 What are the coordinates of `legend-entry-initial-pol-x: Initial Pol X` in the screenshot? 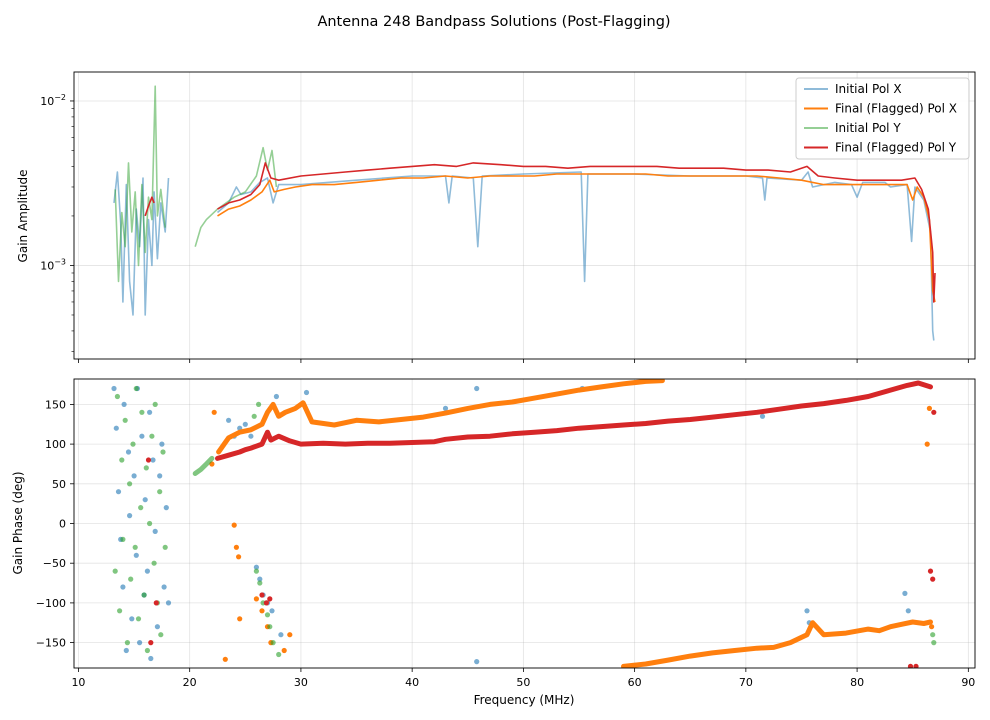 It's located at (853, 89).